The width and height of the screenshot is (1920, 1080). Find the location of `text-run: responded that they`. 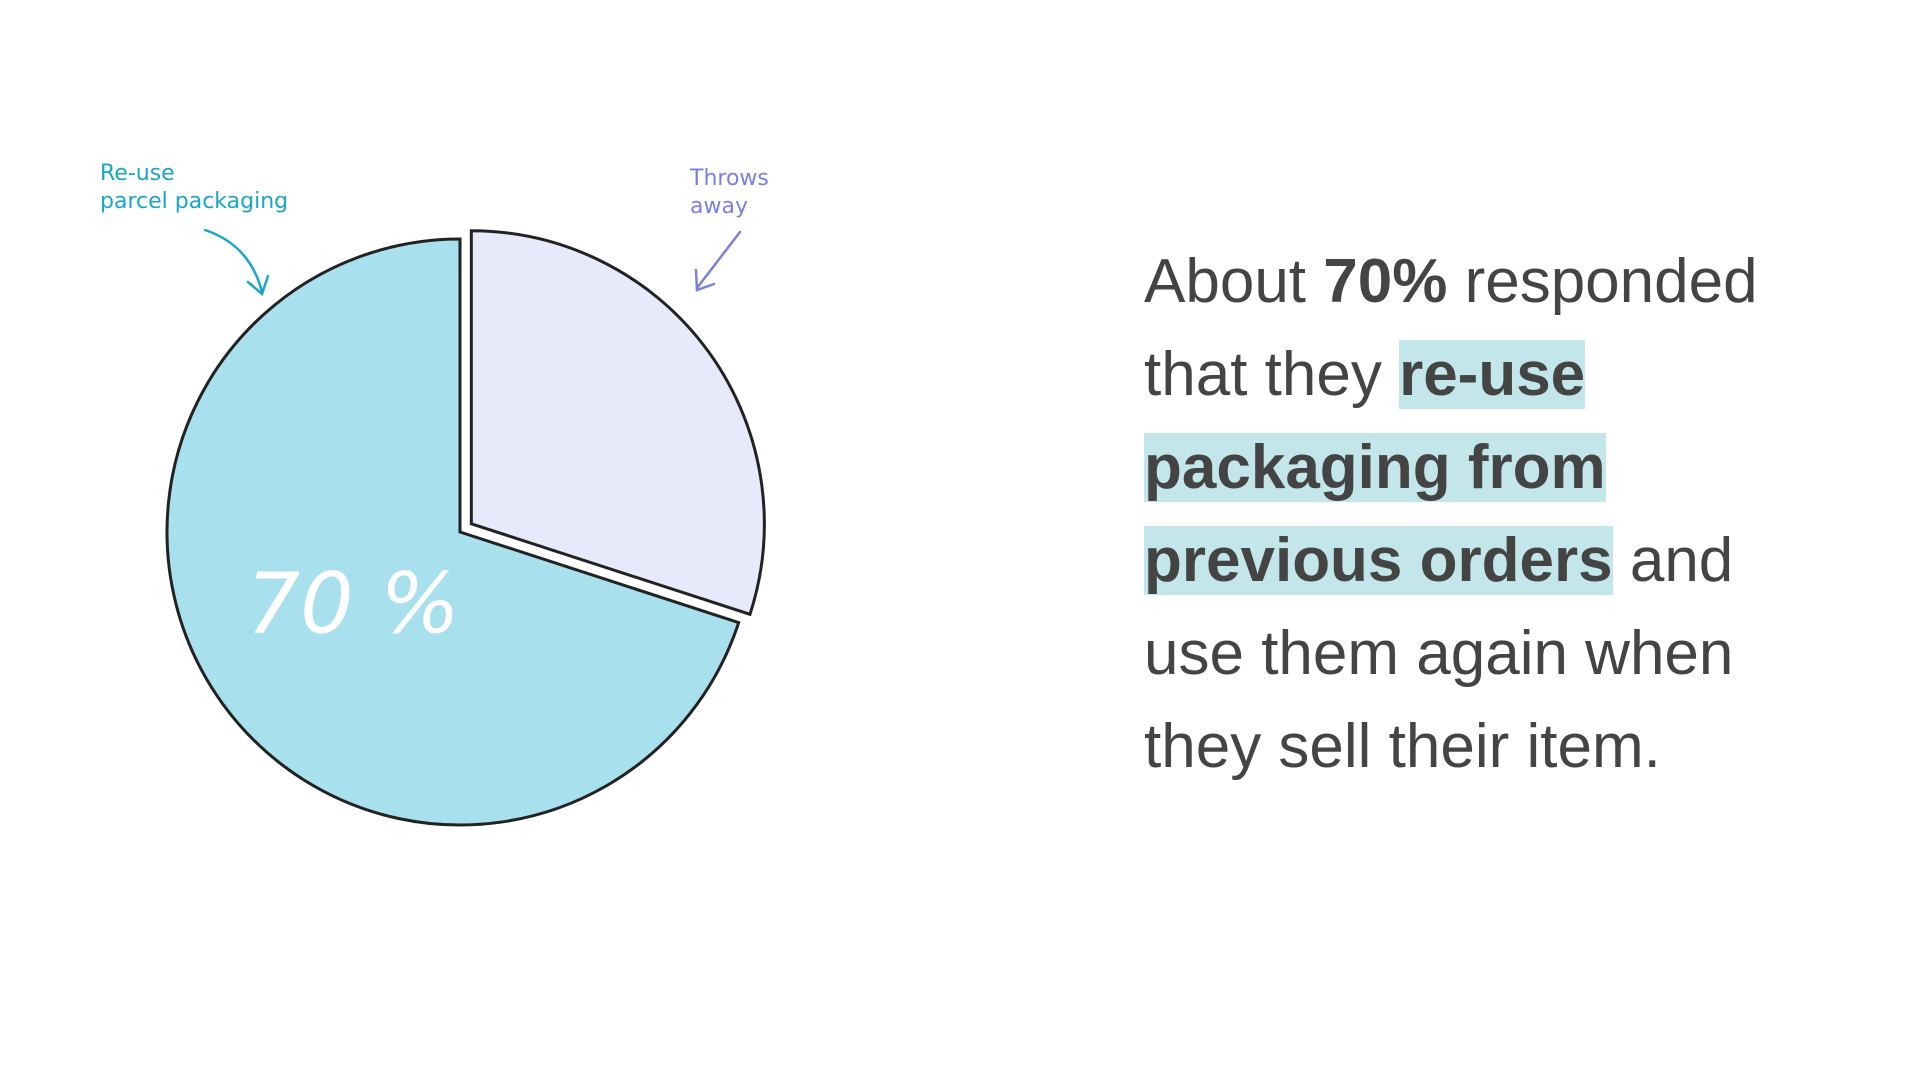

text-run: responded that they is located at coordinates (1451, 328).